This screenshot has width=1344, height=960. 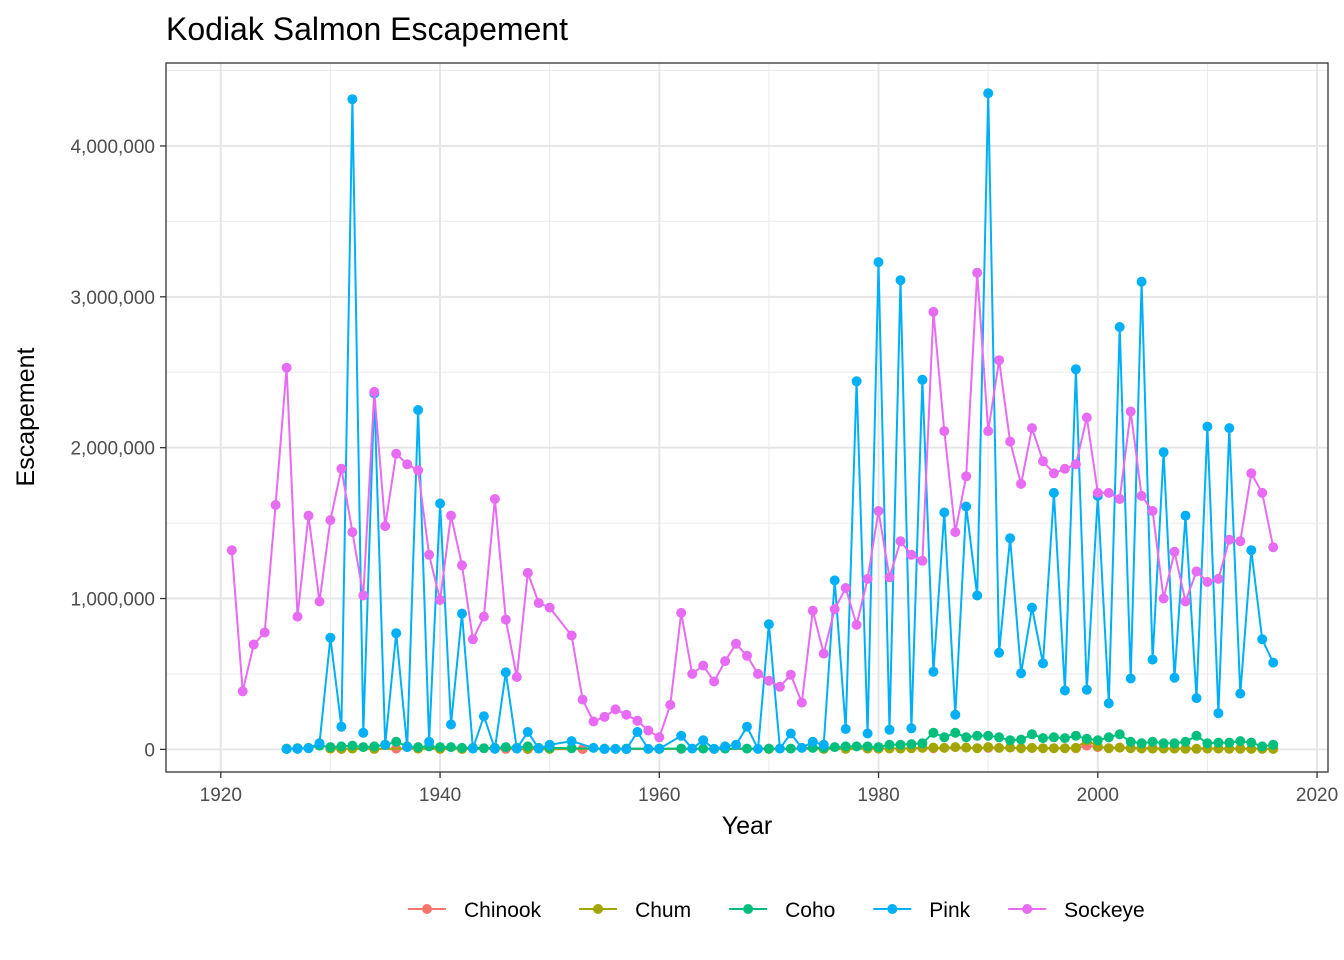 I want to click on legend-item-chum: Chum, so click(x=635, y=910).